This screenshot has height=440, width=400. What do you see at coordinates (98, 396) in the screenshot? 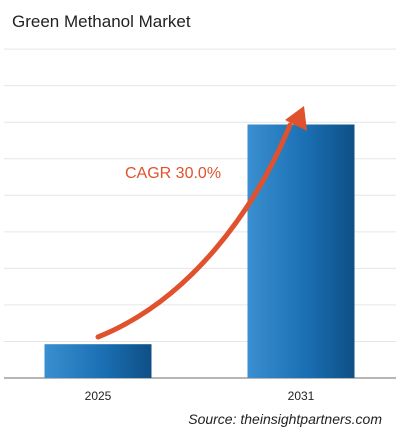
I see `x-tick-label-2025: 2025` at bounding box center [98, 396].